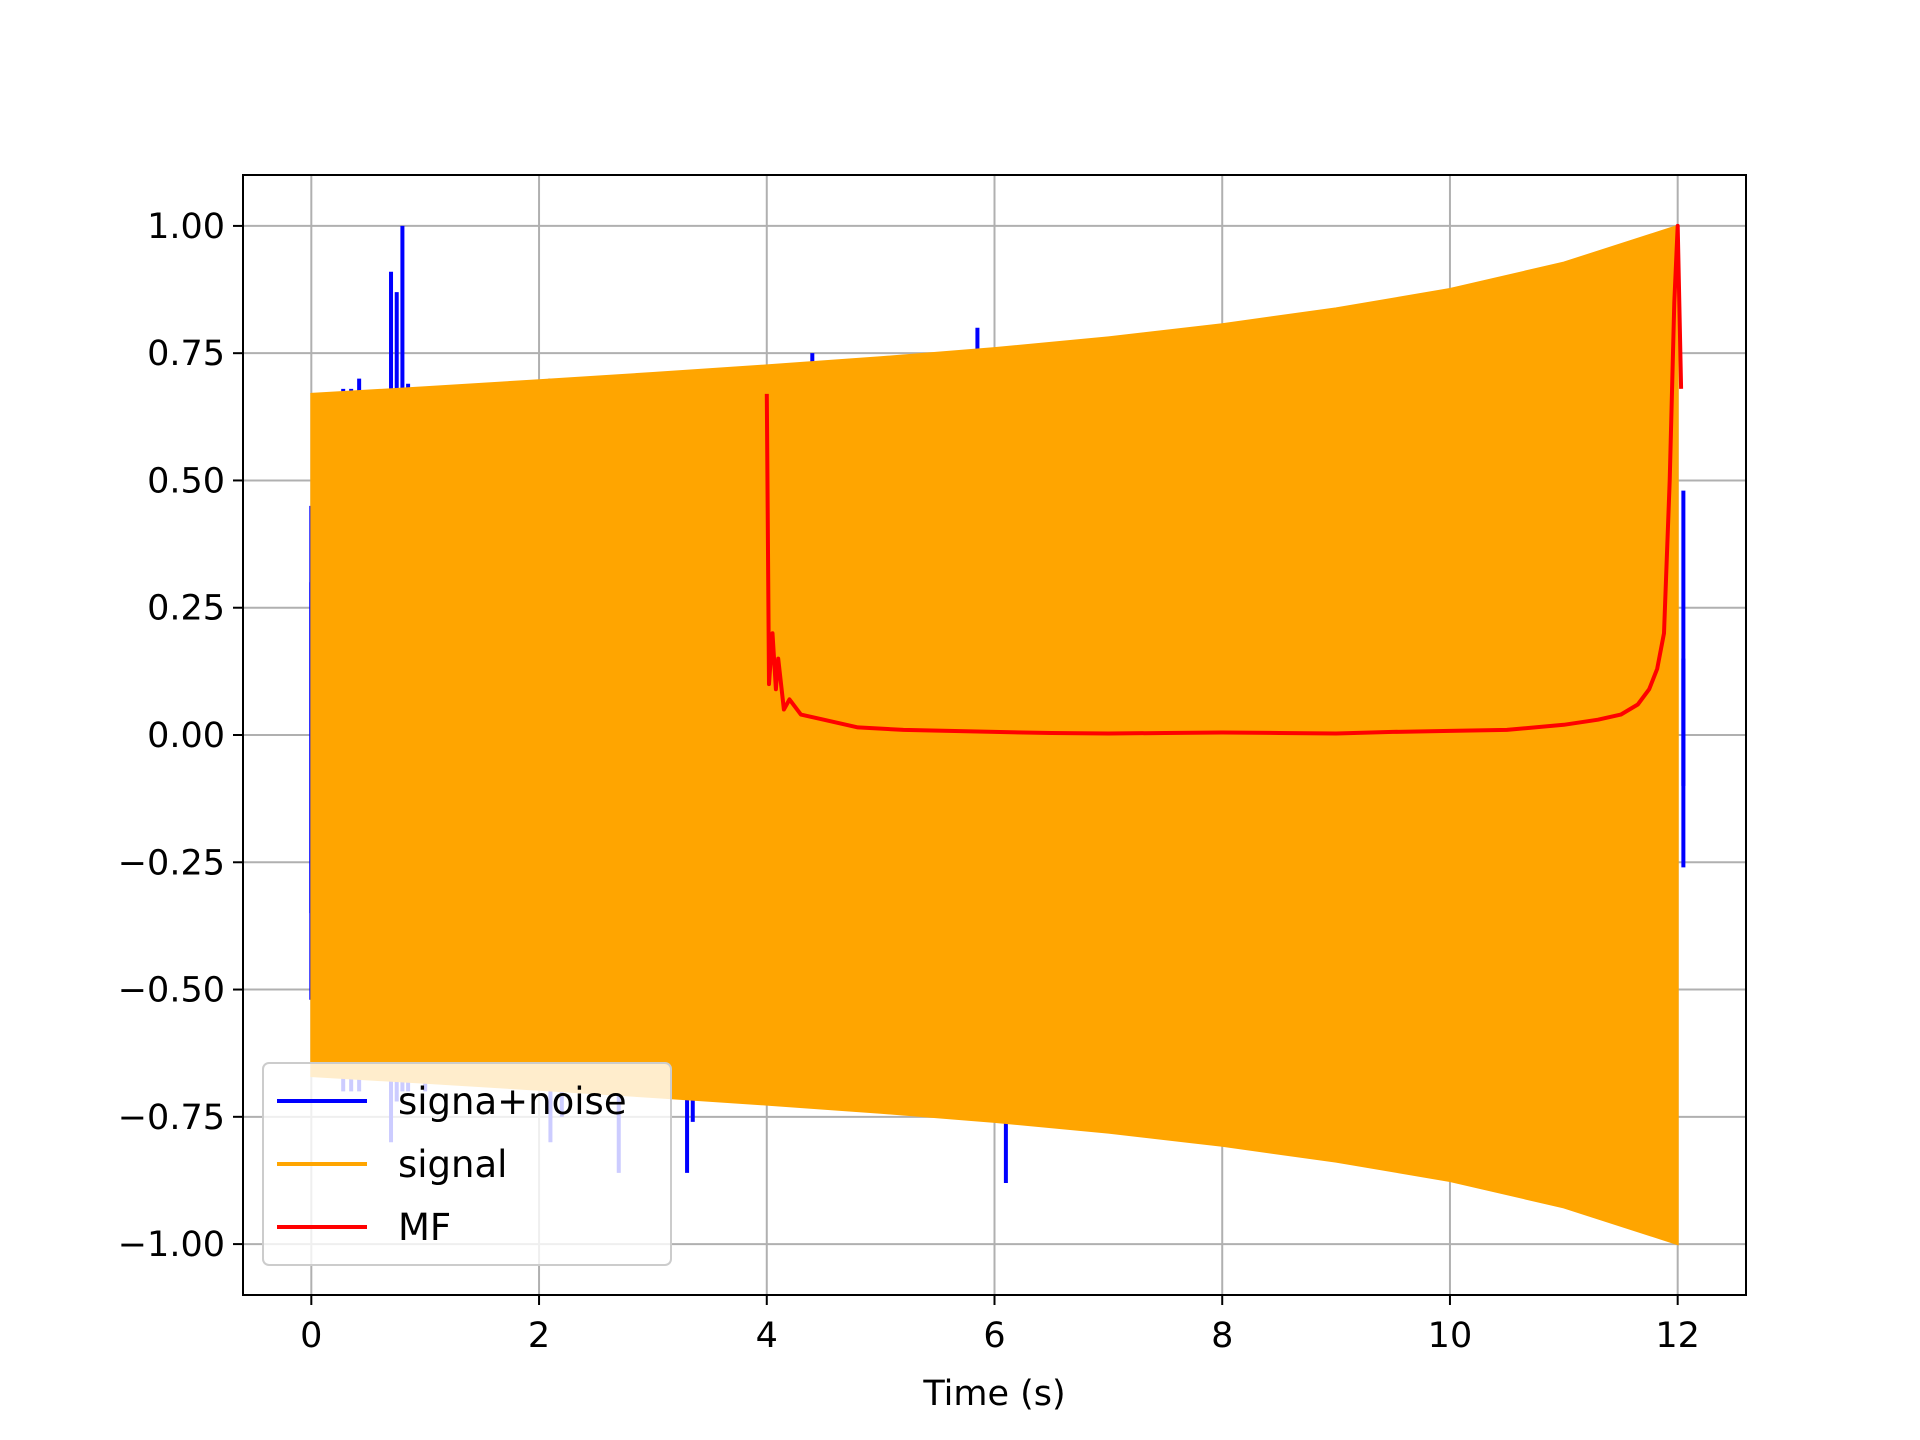  I want to click on y-tick-label: 0.00, so click(186, 736).